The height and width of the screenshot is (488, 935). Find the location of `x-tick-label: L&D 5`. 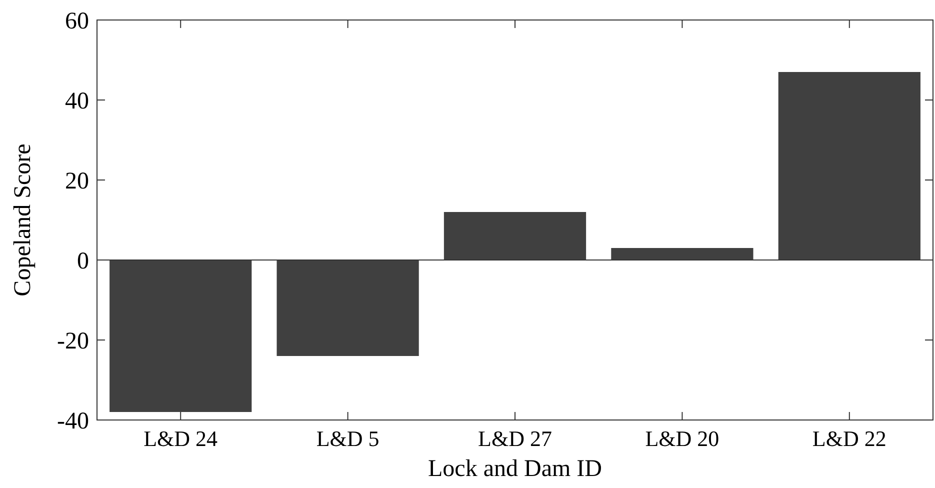

x-tick-label: L&D 5 is located at coordinates (348, 438).